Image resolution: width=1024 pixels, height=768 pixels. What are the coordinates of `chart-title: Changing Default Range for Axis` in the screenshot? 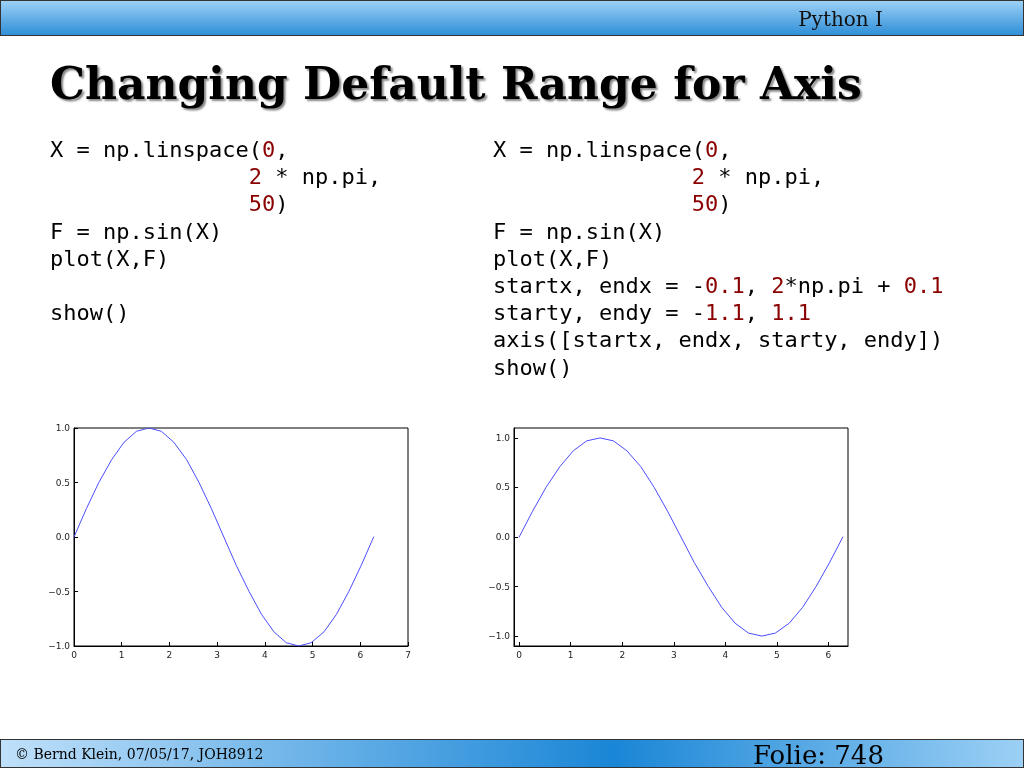 It's located at (456, 83).